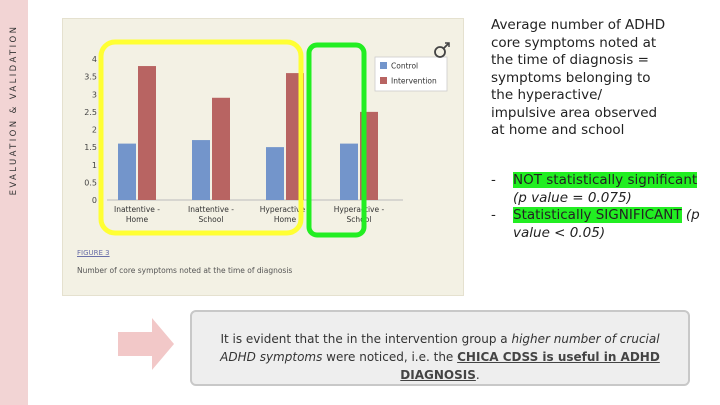 The image size is (720, 405). Describe the element at coordinates (440, 52) in the screenshot. I see `gender-symbol-icon` at that location.